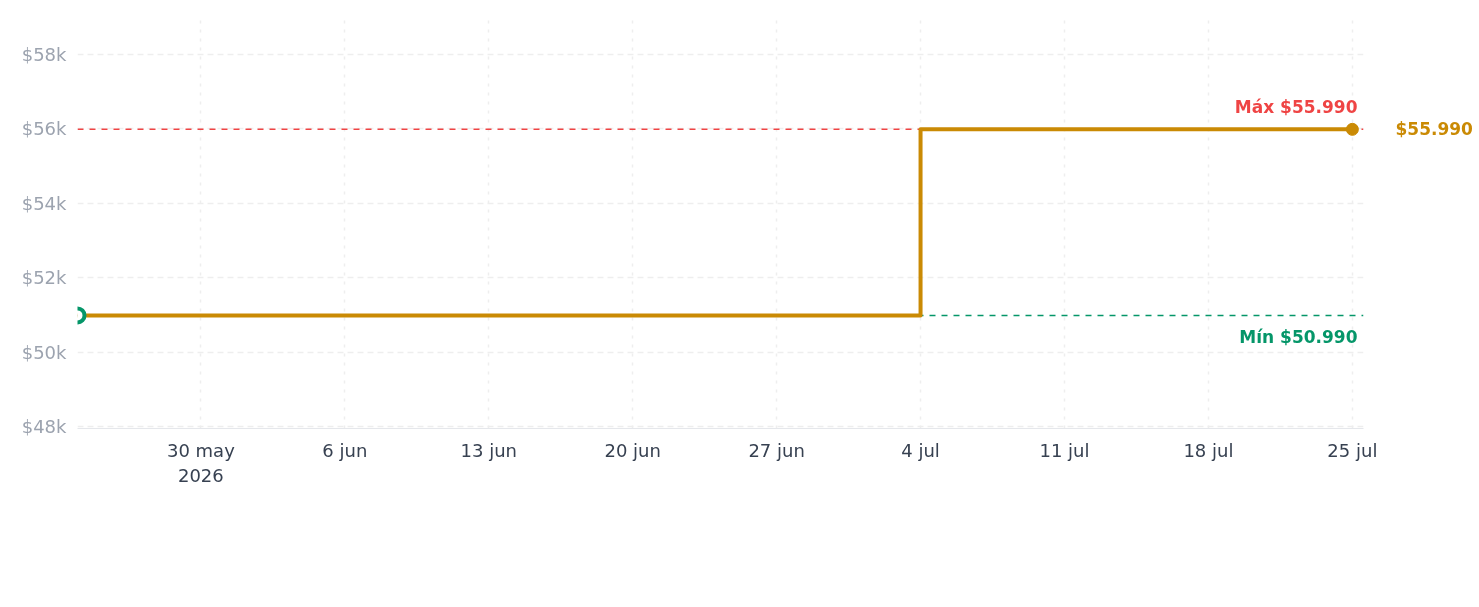  Describe the element at coordinates (44, 203) in the screenshot. I see `y-tick-label: $54k` at that location.